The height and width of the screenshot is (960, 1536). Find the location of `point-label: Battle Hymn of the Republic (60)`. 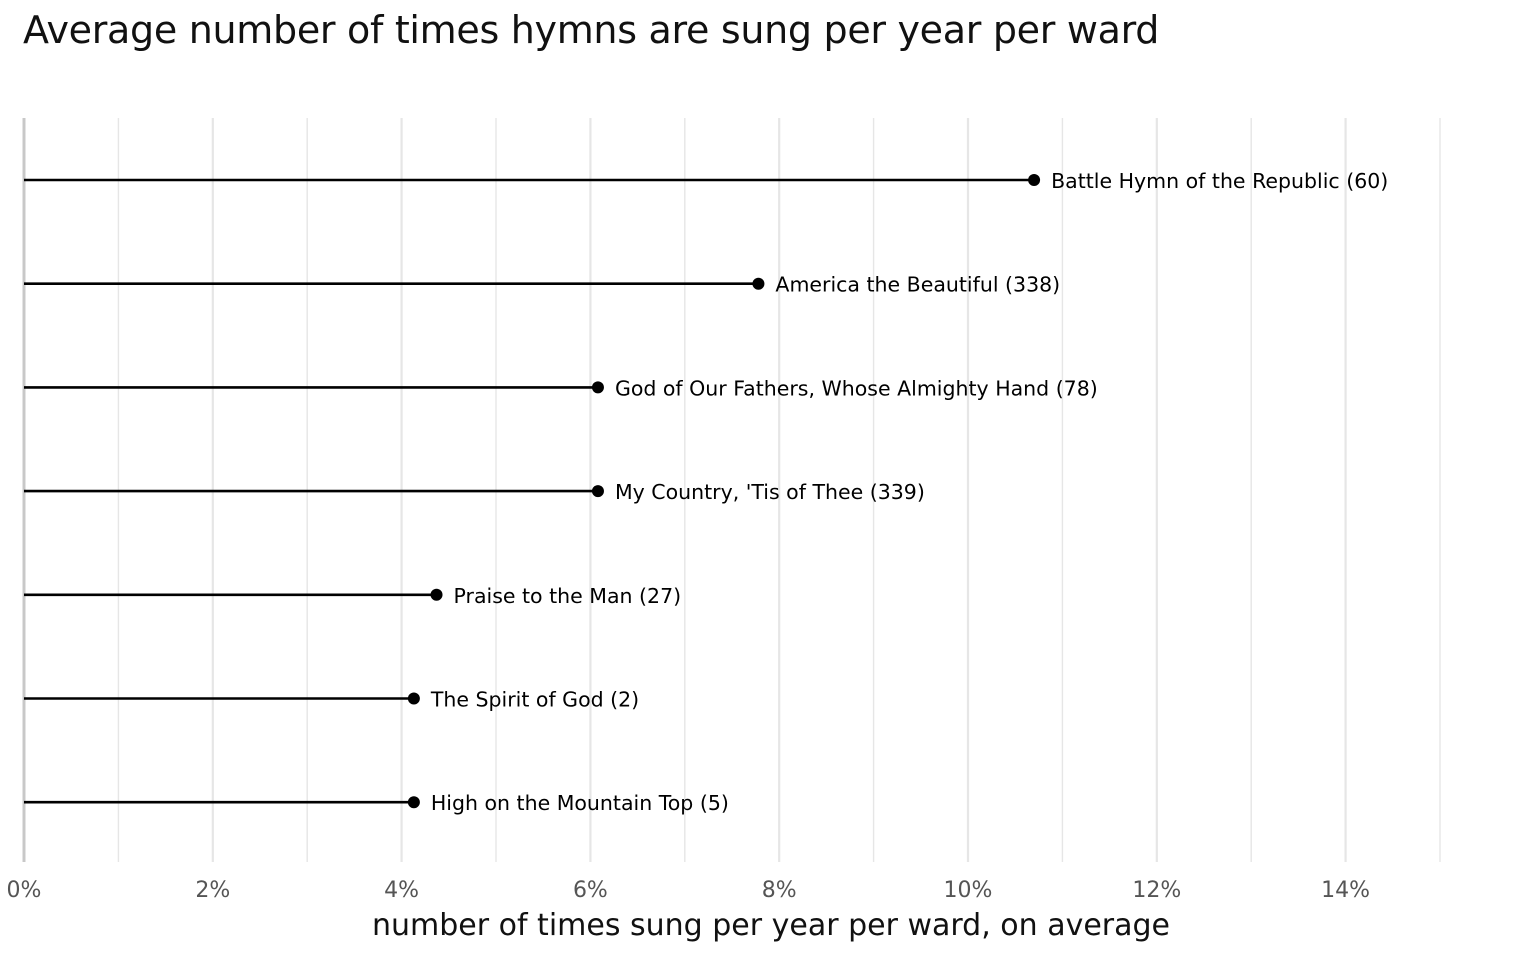

point-label: Battle Hymn of the Republic (60) is located at coordinates (1219, 181).